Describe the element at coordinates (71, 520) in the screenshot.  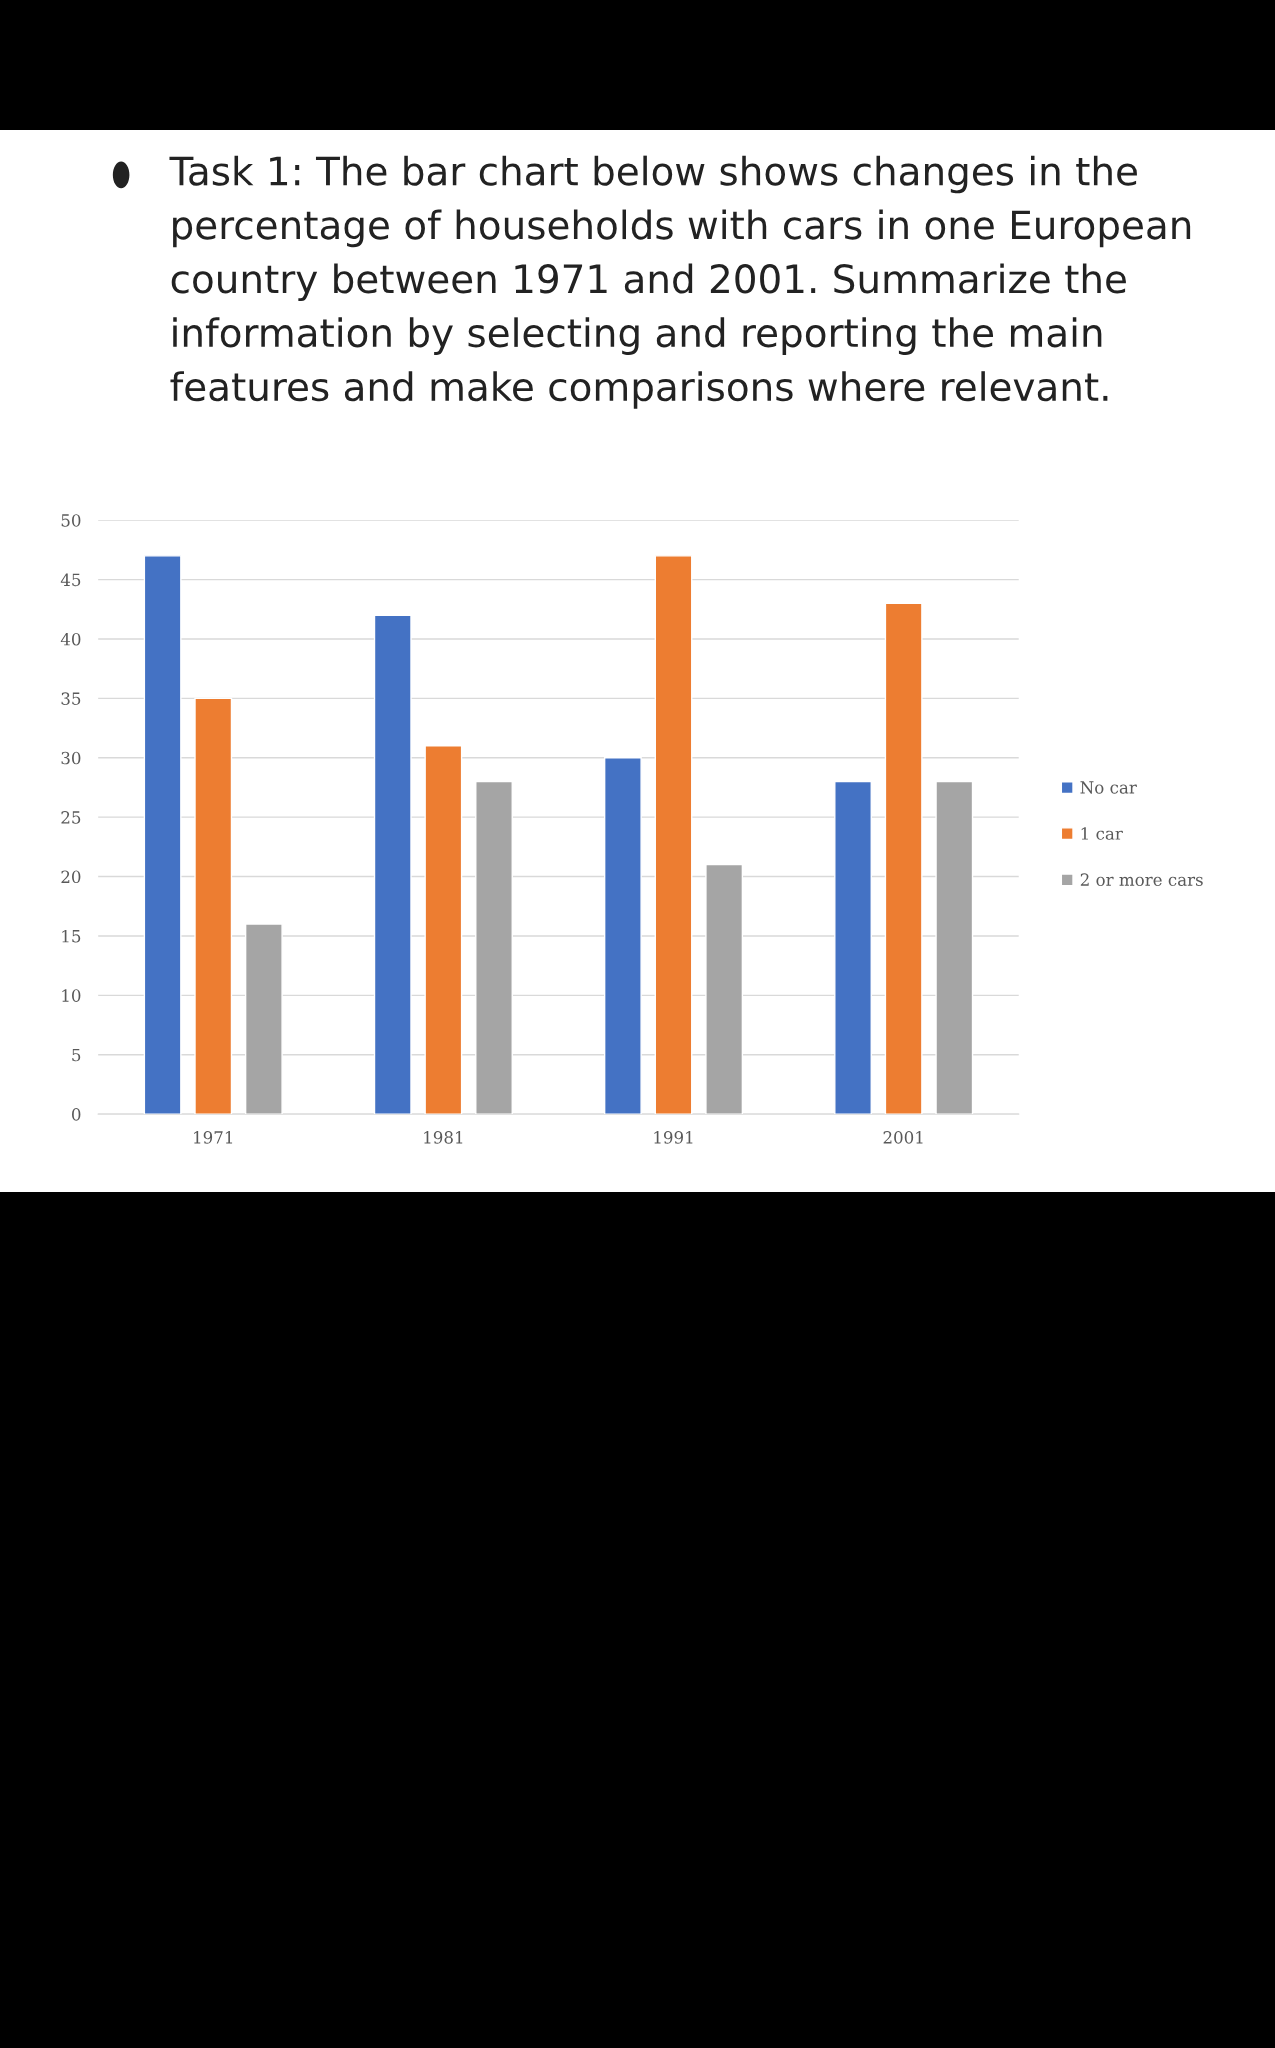
I see `y-tick-label: 50` at that location.